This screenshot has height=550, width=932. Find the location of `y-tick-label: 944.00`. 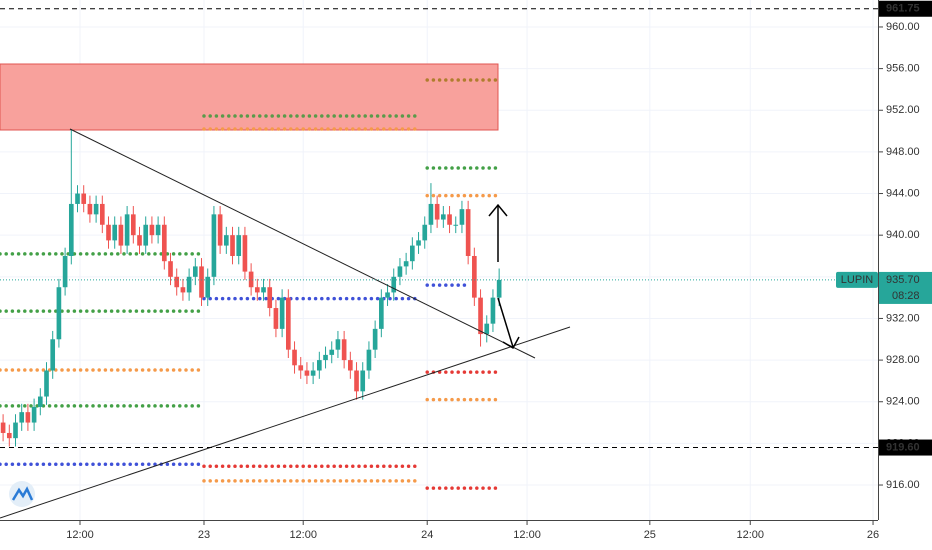

y-tick-label: 944.00 is located at coordinates (903, 193).